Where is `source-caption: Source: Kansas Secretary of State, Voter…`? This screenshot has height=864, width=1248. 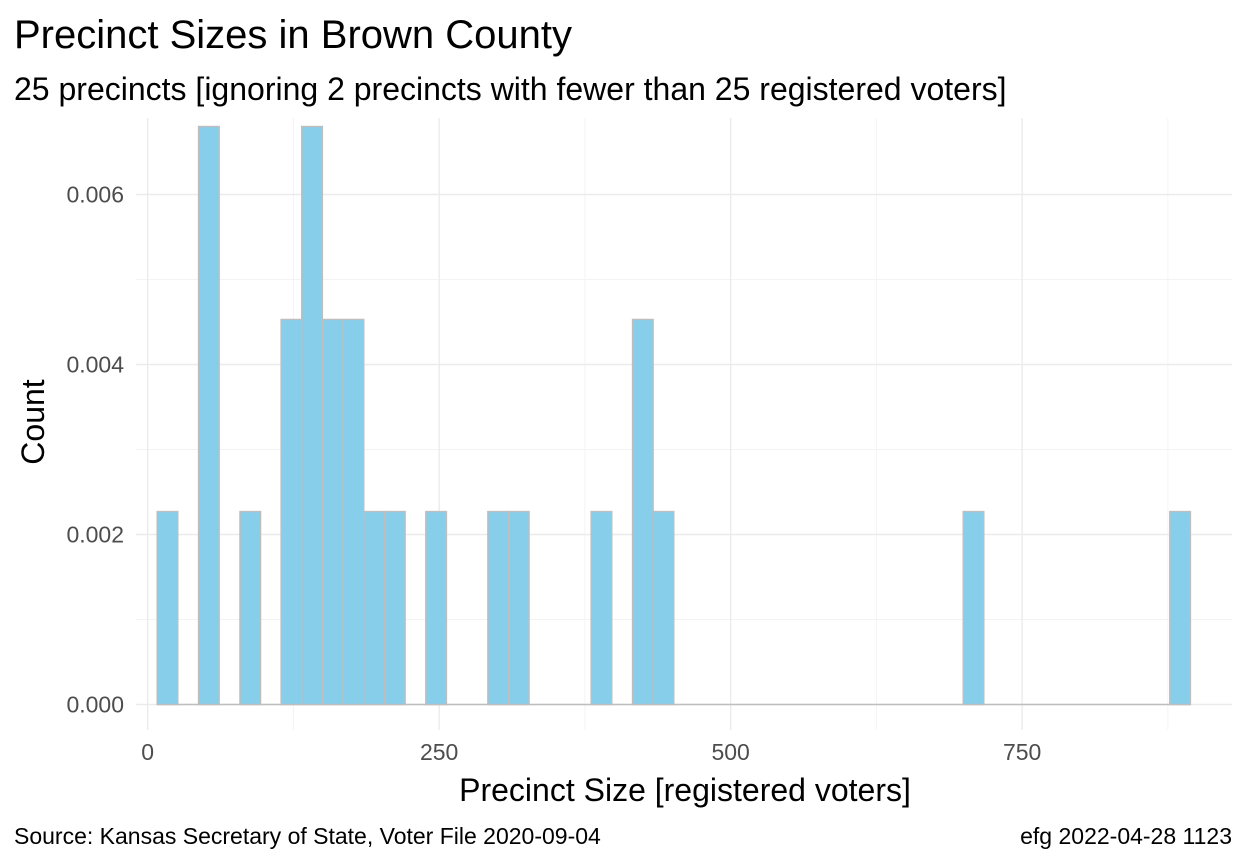
source-caption: Source: Kansas Secretary of State, Voter… is located at coordinates (307, 836).